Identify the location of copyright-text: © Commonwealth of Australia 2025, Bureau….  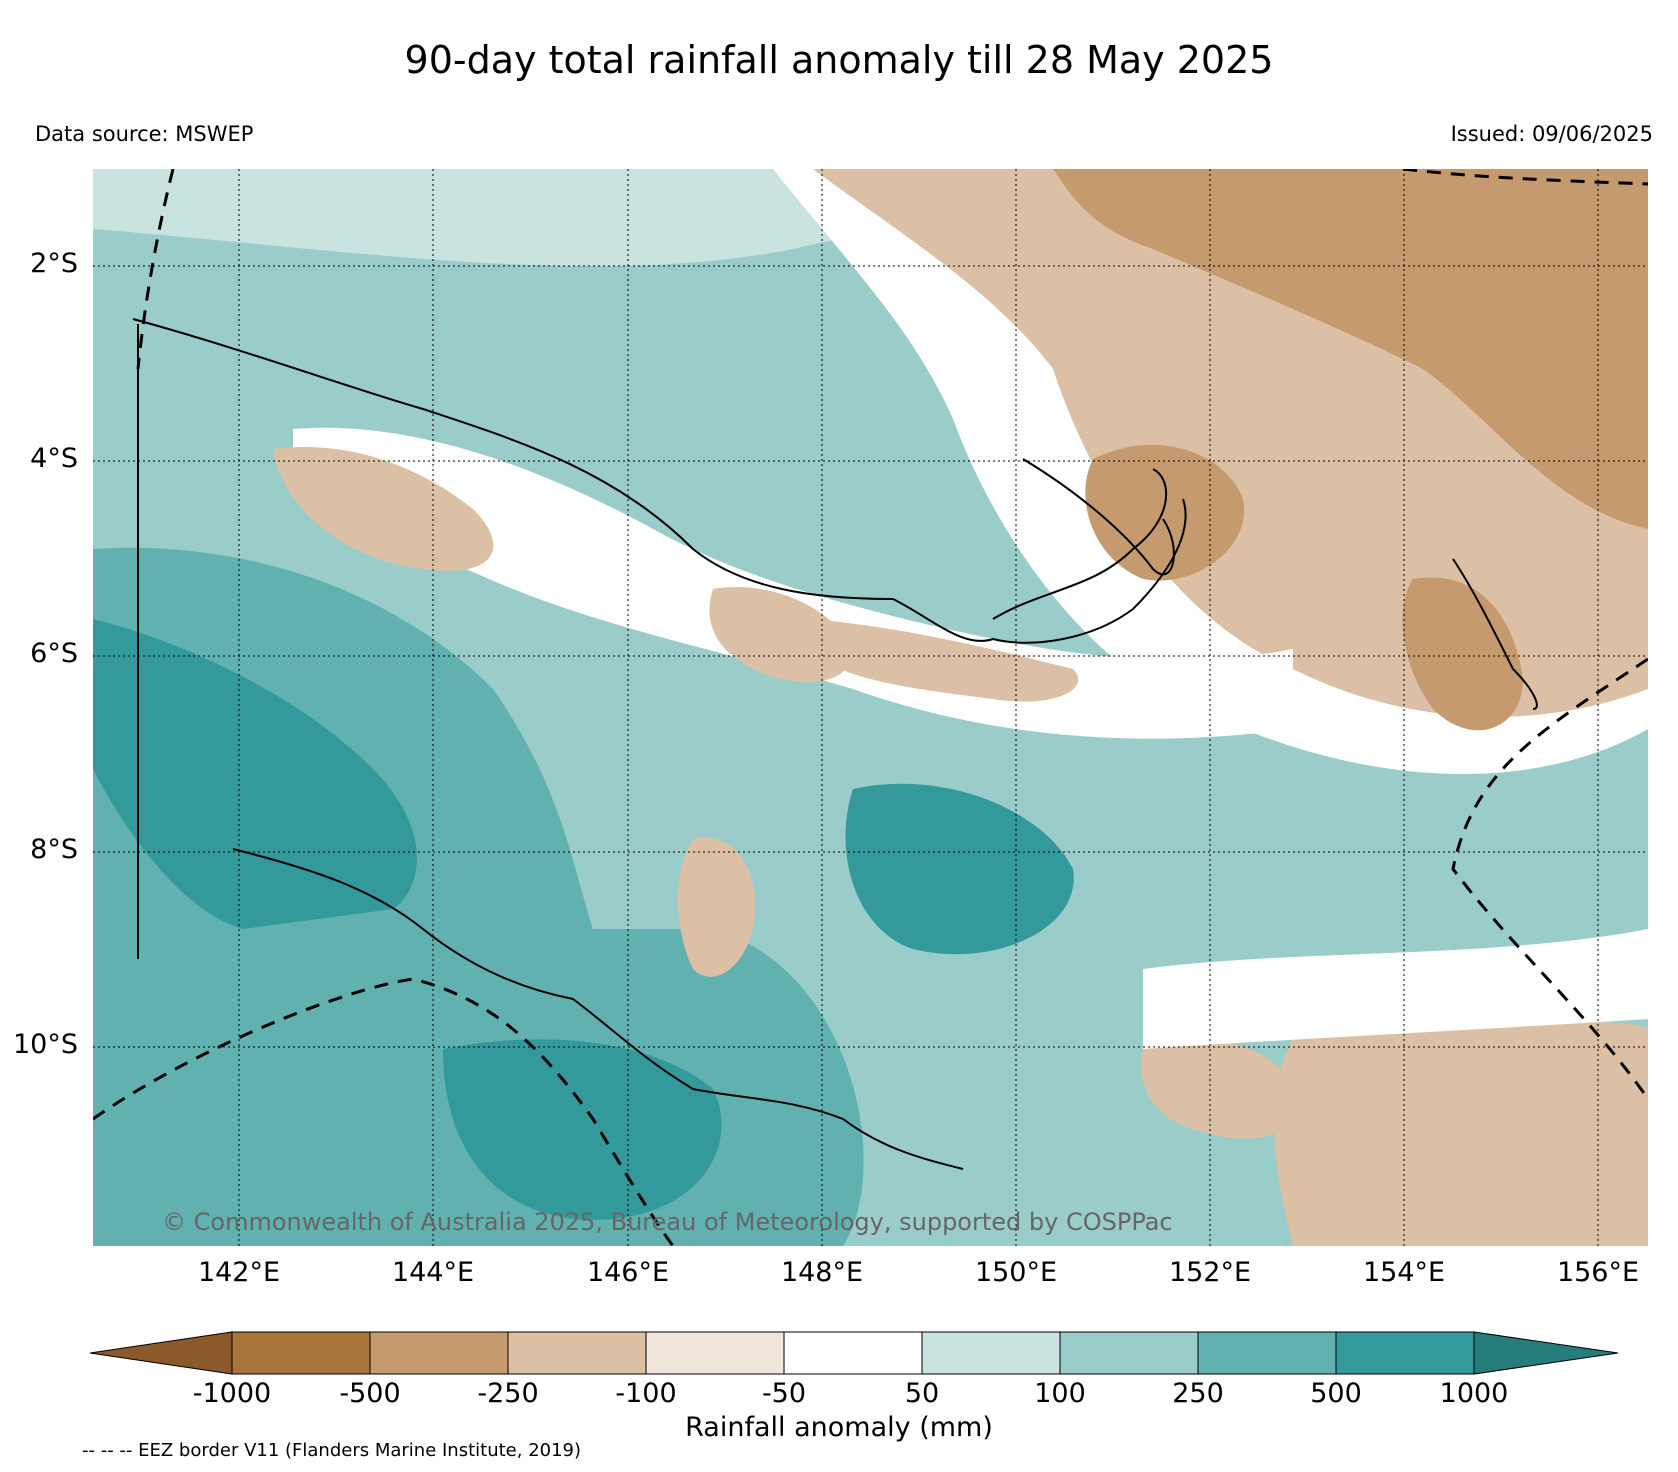
(667, 1222).